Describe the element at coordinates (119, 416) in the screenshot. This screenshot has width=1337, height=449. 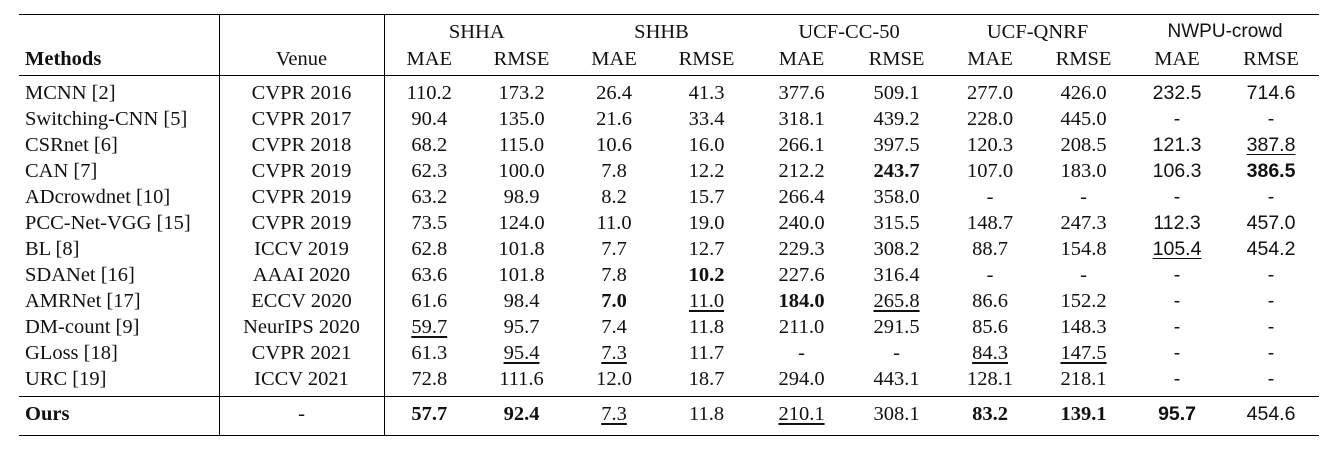
I see `method-cell: Ours` at that location.